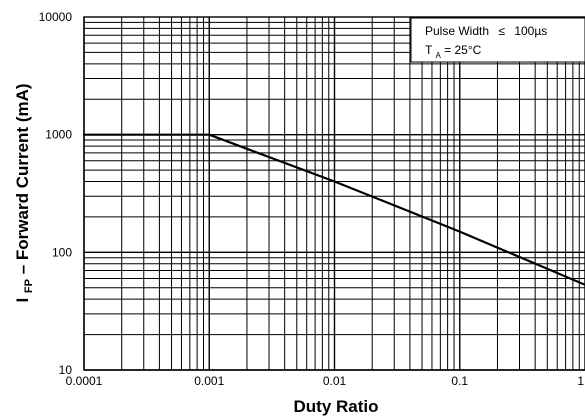 The height and width of the screenshot is (419, 585). I want to click on y-tick-label: 100, so click(62, 252).